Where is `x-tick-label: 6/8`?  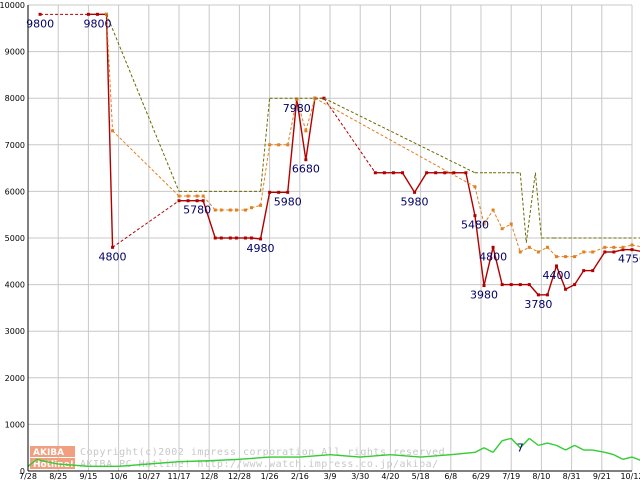 x-tick-label: 6/8 is located at coordinates (450, 476).